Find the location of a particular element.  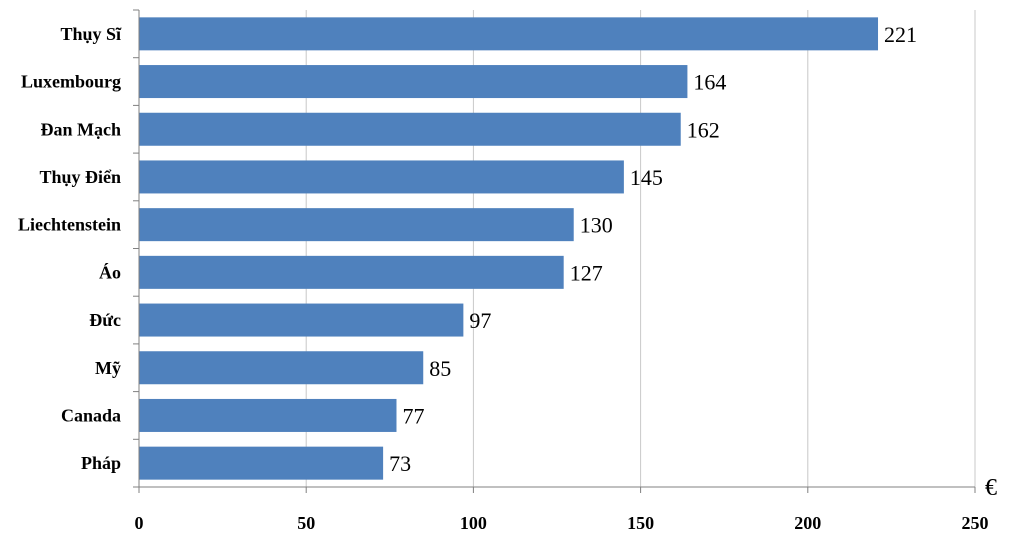

x-tick-label-200: 200 is located at coordinates (807, 523).